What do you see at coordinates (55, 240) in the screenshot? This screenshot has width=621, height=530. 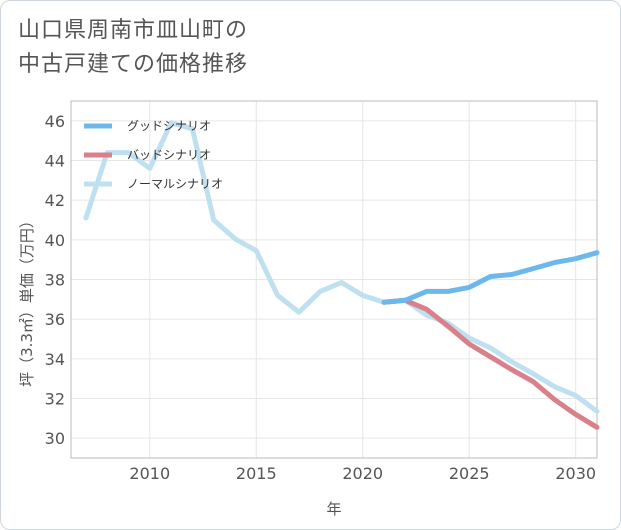 I see `y-tick-label: 40` at bounding box center [55, 240].